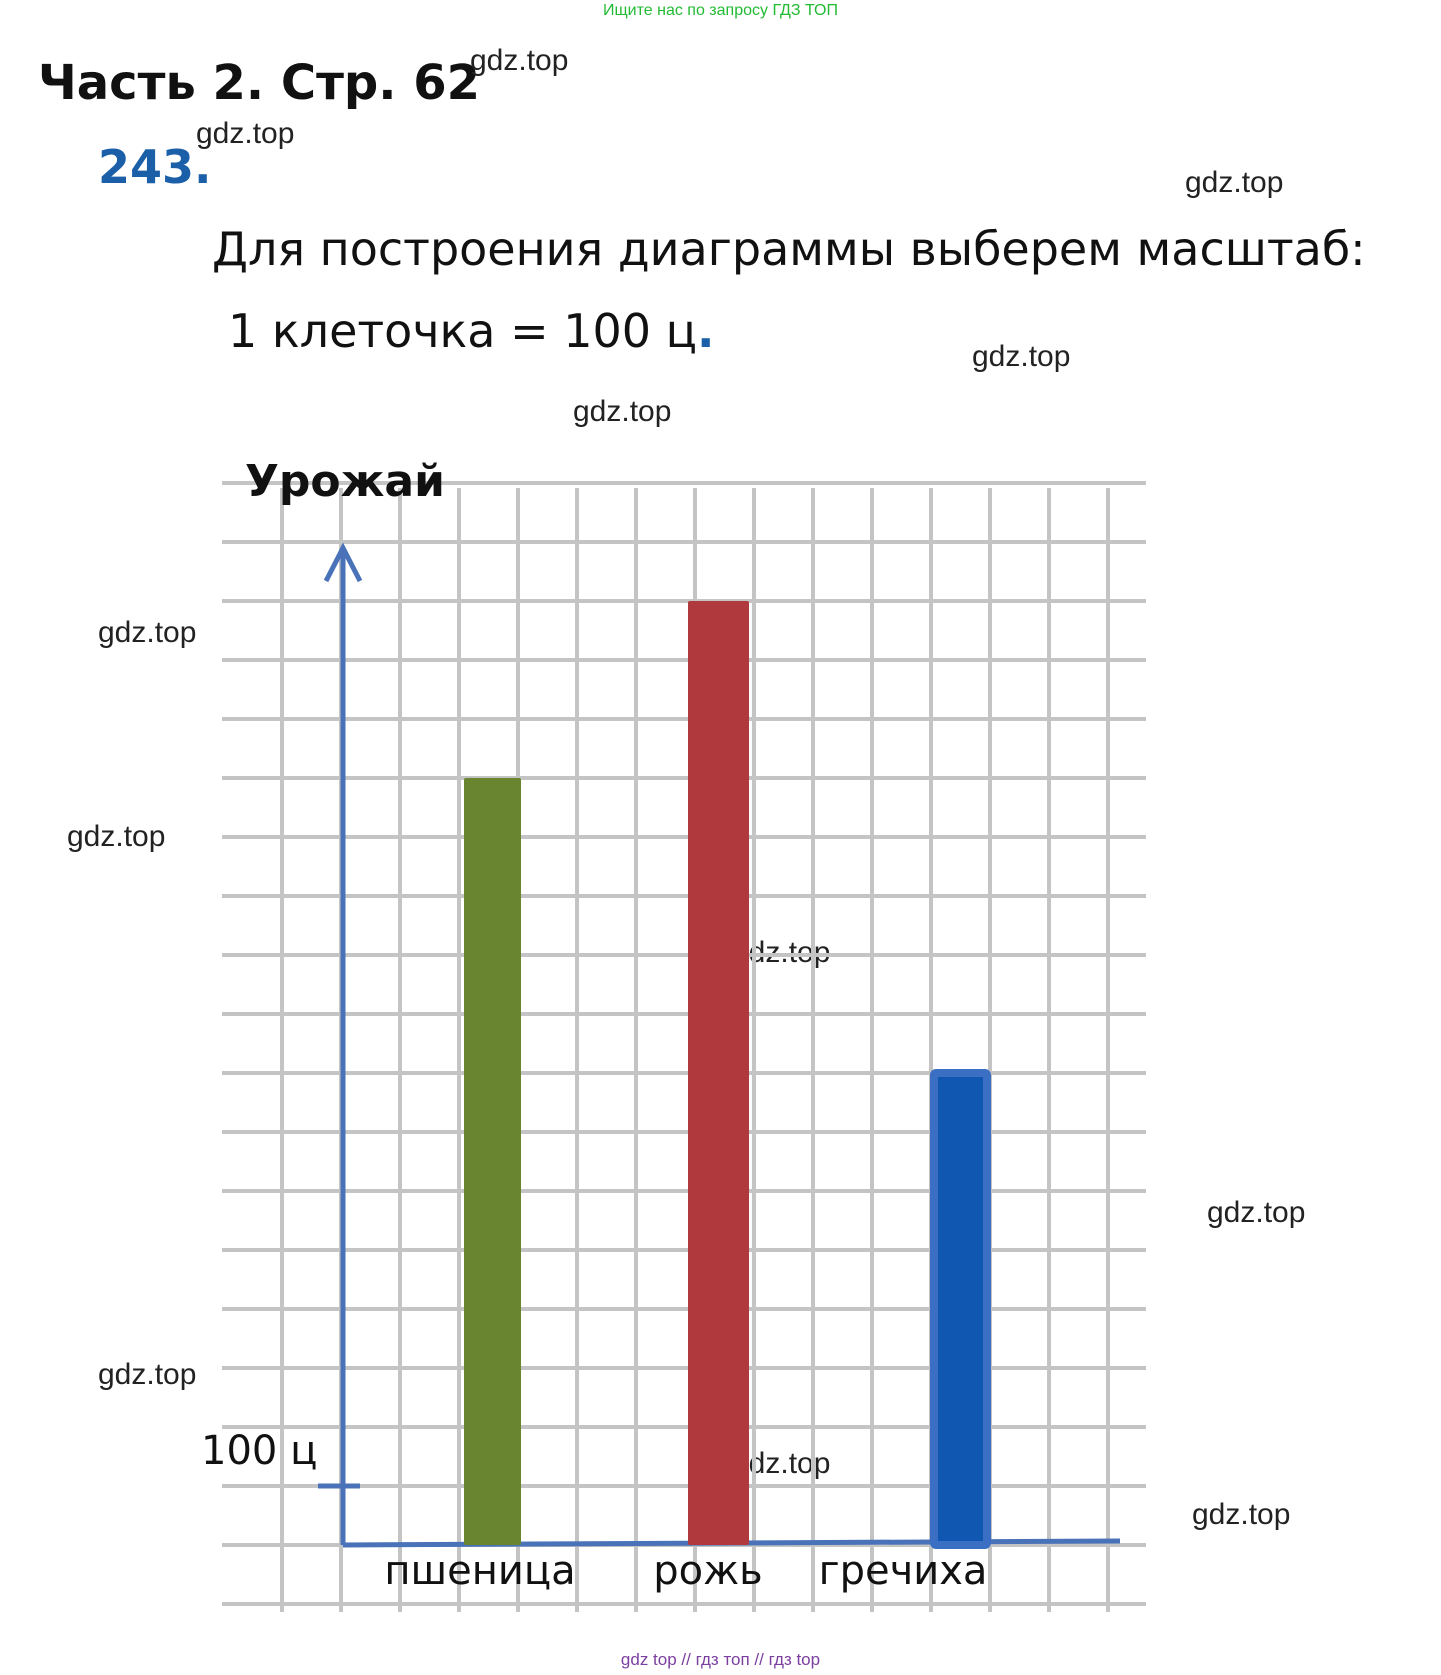  I want to click on y-axis-label: Урожай, so click(345, 481).